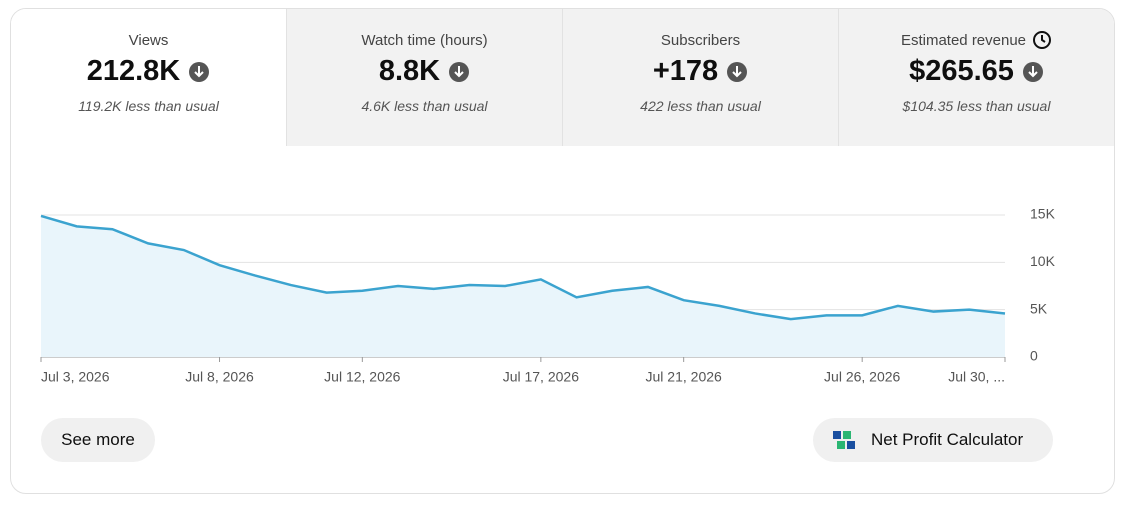  What do you see at coordinates (963, 40) in the screenshot?
I see `tab-label: Estimated revenue` at bounding box center [963, 40].